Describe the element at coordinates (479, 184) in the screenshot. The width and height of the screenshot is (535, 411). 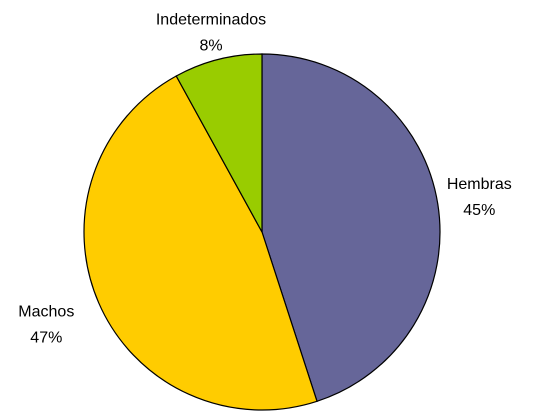
I see `slice-label: Hembras` at that location.